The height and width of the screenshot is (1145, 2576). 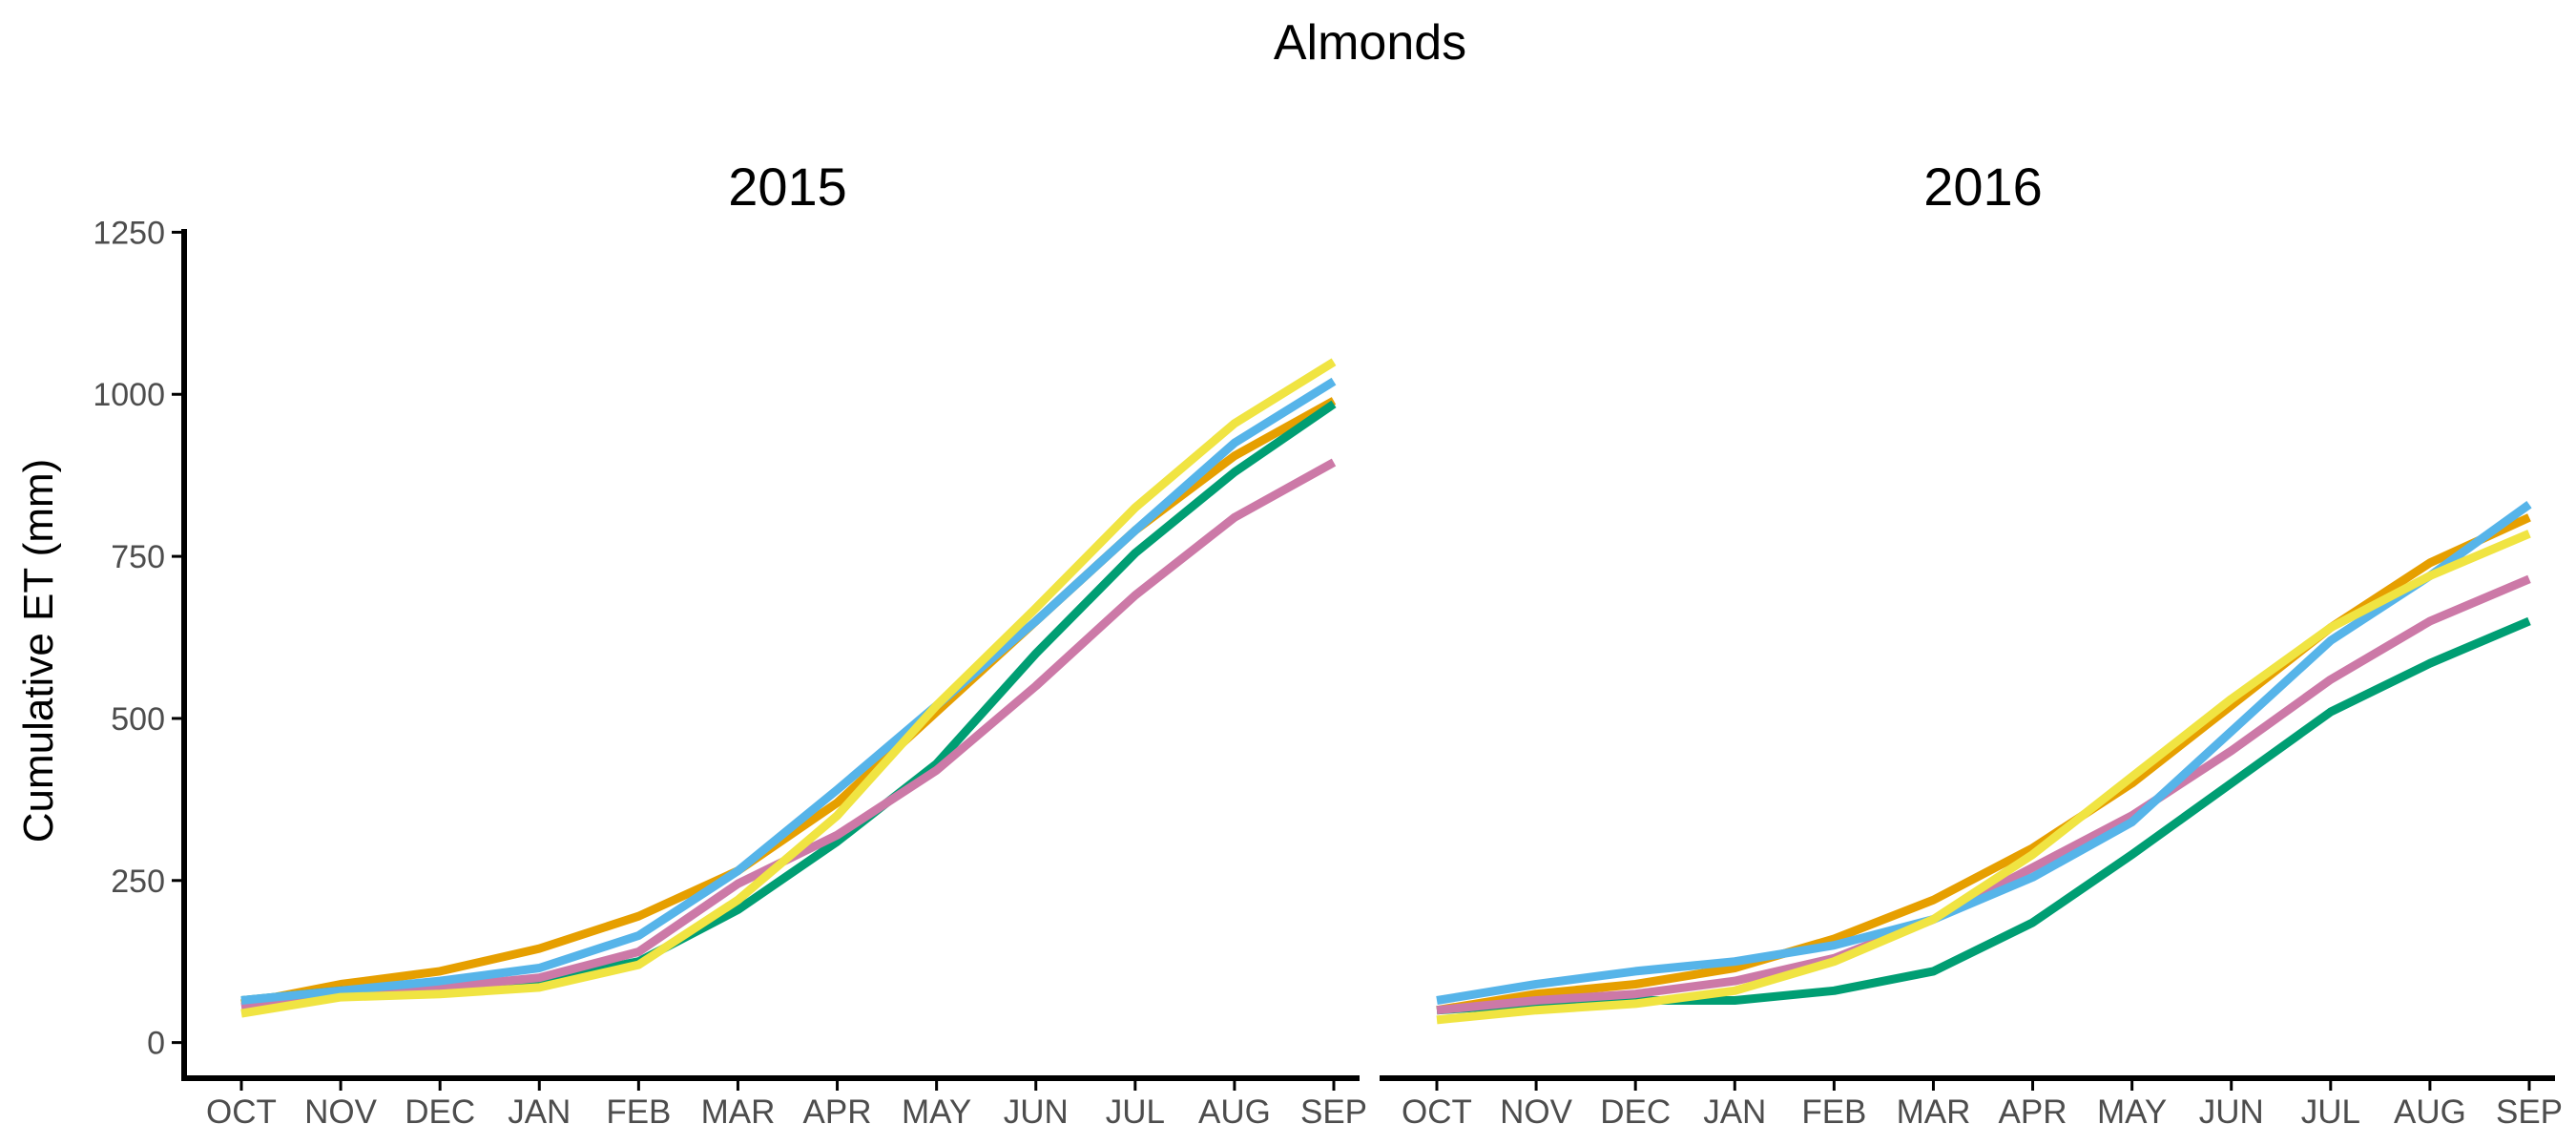 I want to click on y-tick-label: 250, so click(x=138, y=882).